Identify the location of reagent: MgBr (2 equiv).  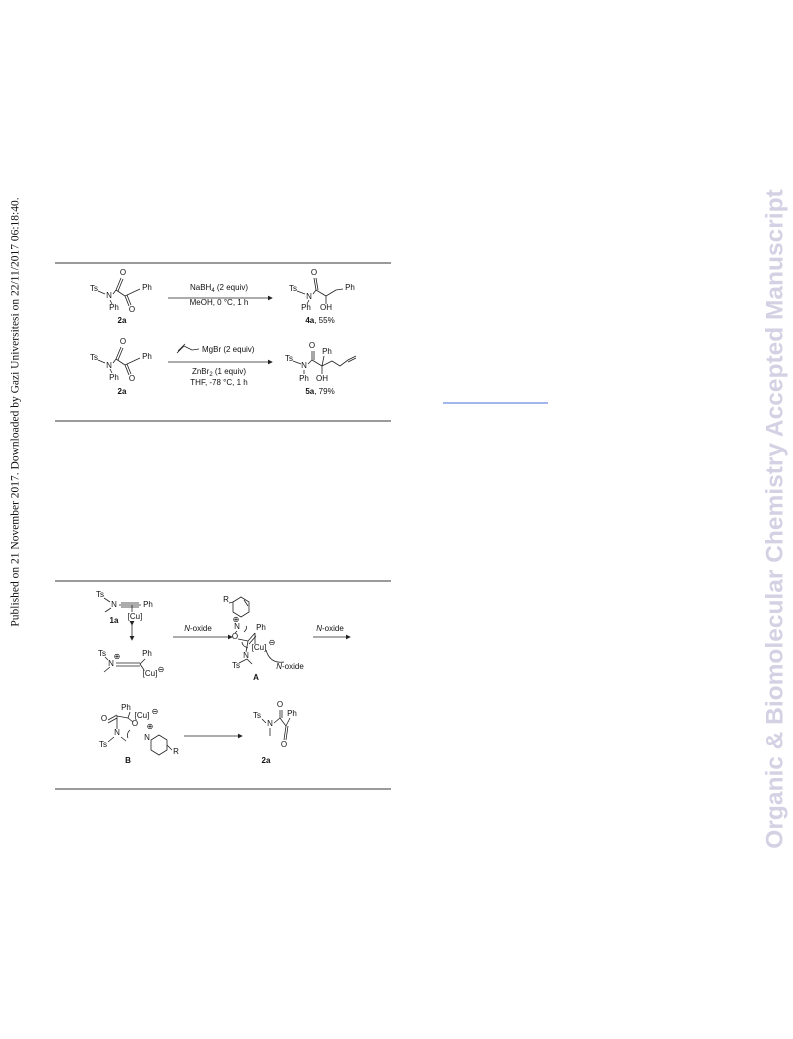
(228, 349).